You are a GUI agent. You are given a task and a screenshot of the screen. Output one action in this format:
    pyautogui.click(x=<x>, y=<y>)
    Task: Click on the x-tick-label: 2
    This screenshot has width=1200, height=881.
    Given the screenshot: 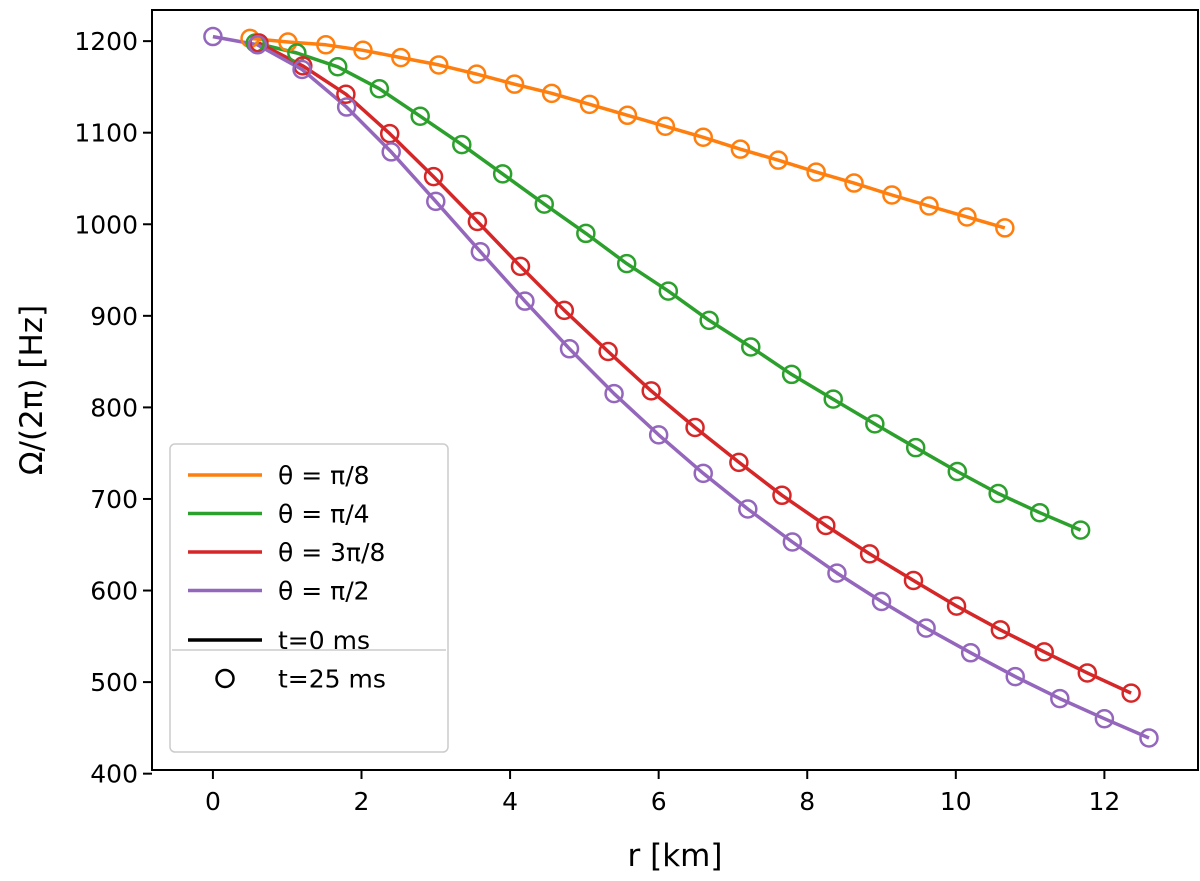 What is the action you would take?
    pyautogui.click(x=362, y=801)
    